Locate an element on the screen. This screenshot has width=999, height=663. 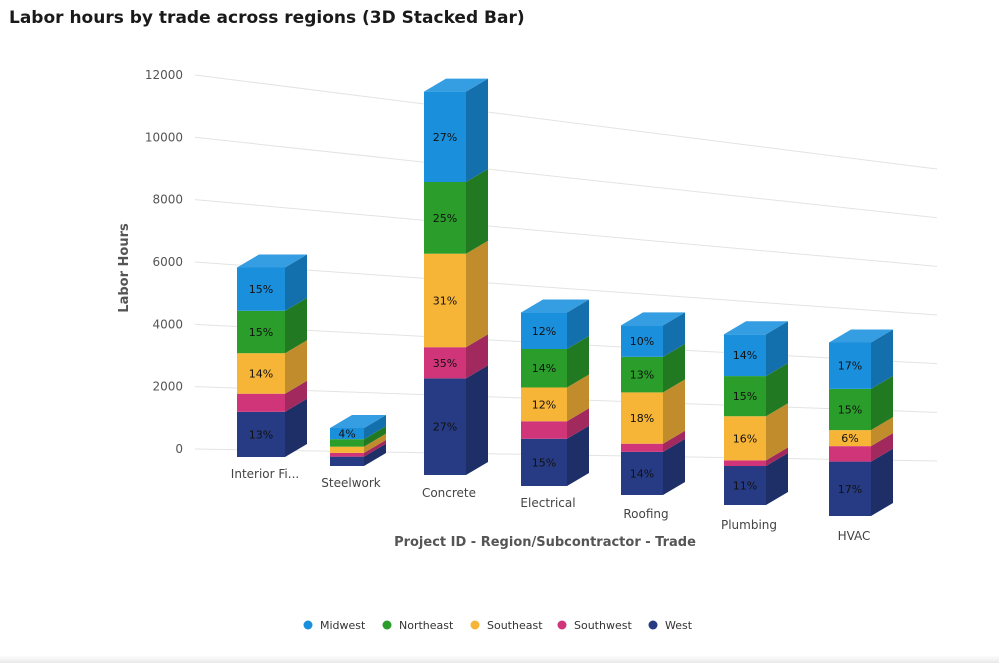
bar-stack: 14% 18% 13% 10% is located at coordinates (653, 403).